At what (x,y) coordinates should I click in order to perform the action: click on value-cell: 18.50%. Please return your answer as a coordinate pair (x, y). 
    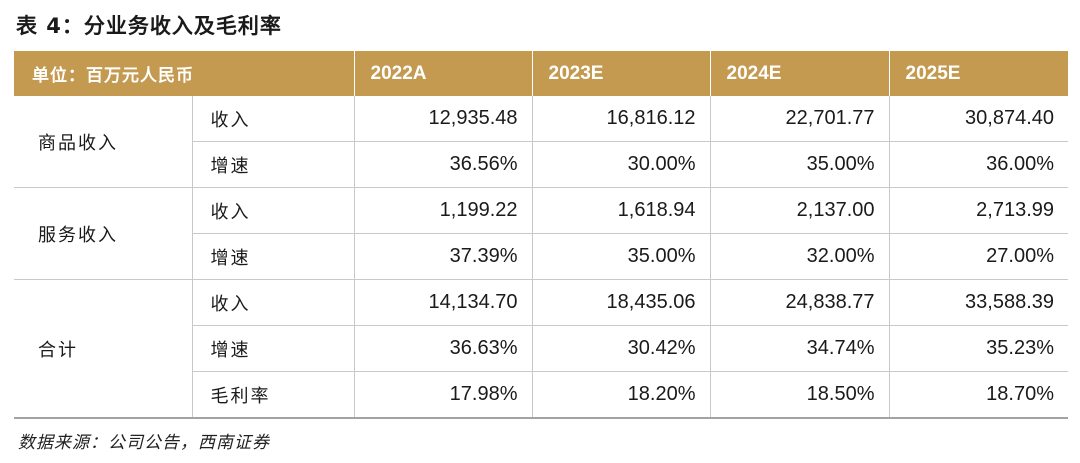
    Looking at the image, I should click on (799, 395).